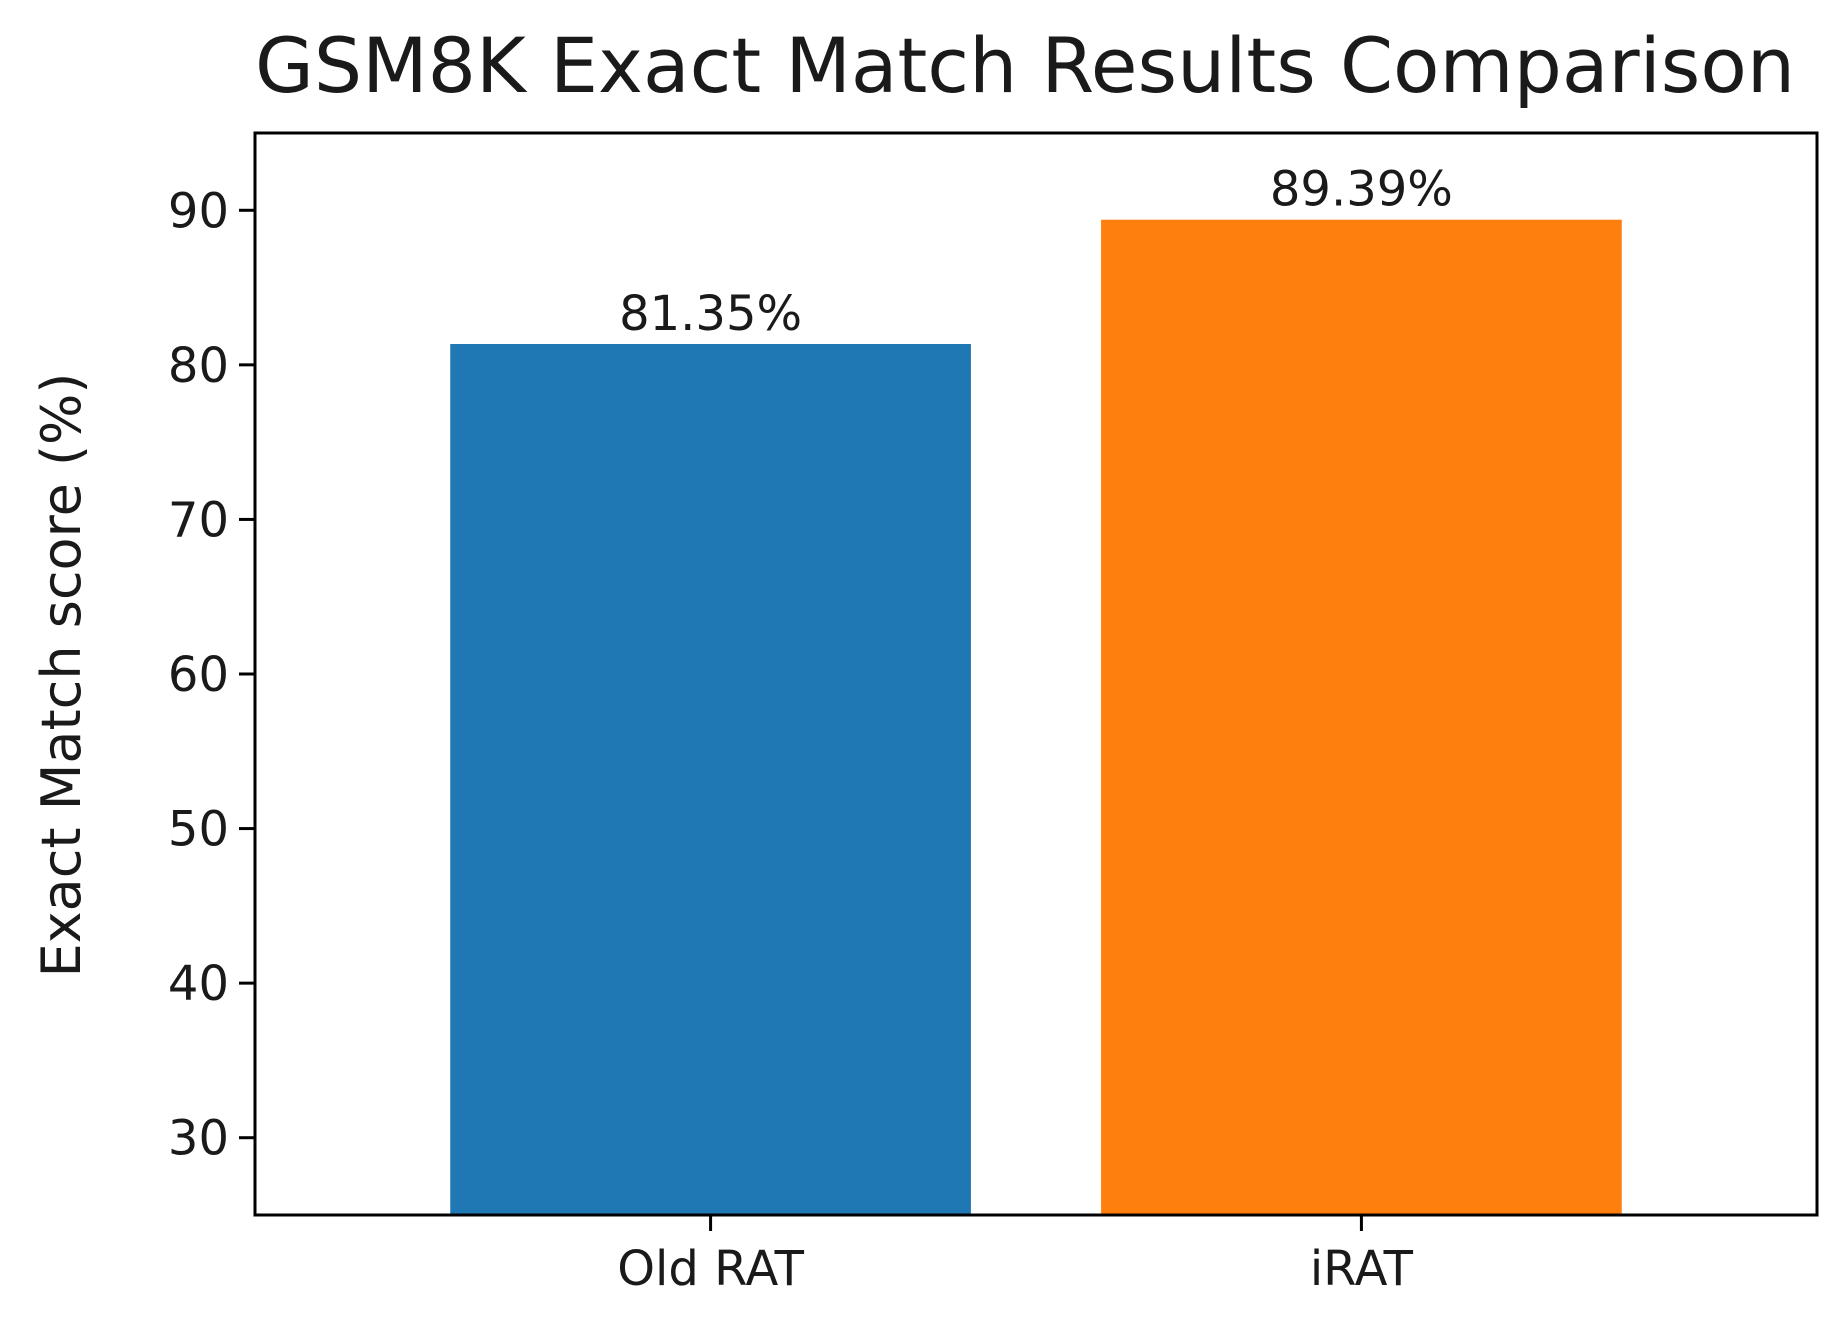  Describe the element at coordinates (198, 1139) in the screenshot. I see `y-tick-label: 30` at that location.